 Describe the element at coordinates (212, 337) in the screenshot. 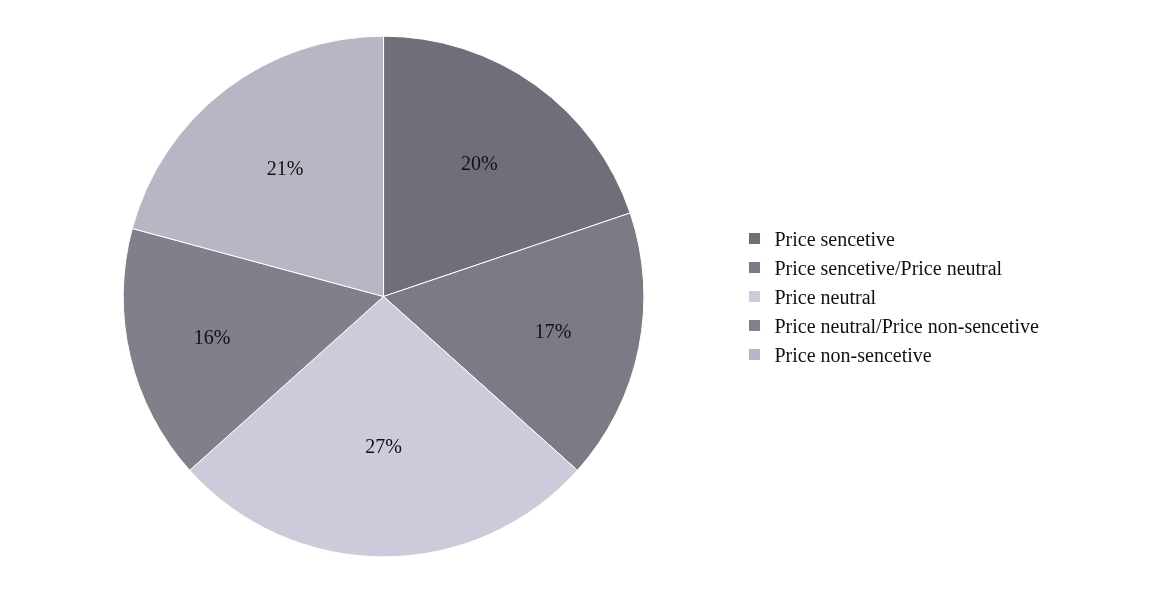

I see `data-label: 16%` at that location.